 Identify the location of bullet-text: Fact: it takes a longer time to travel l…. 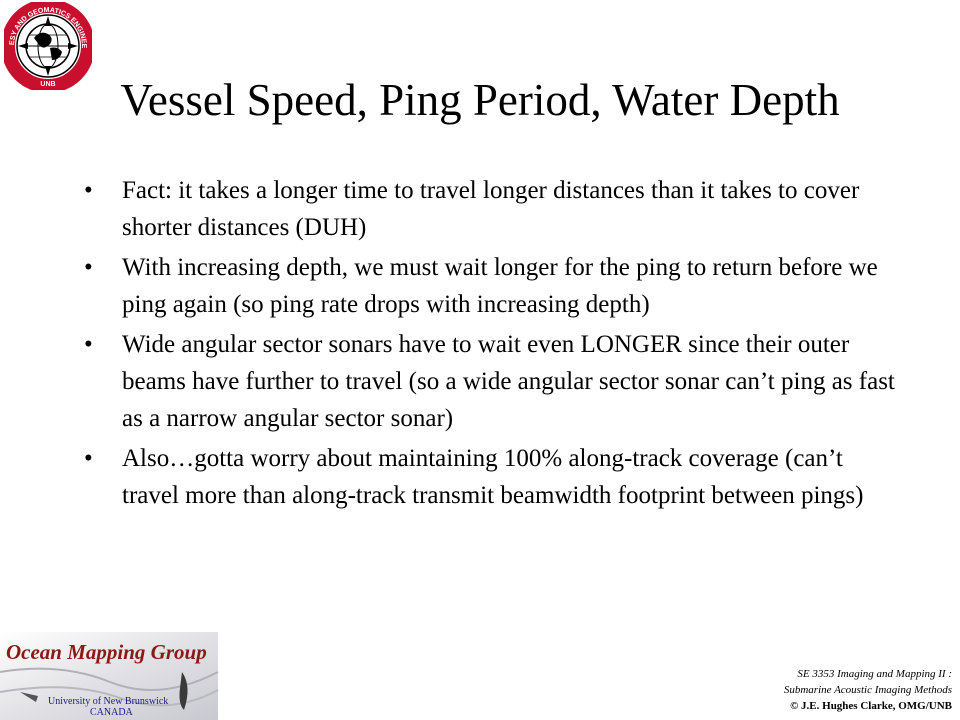
(491, 209).